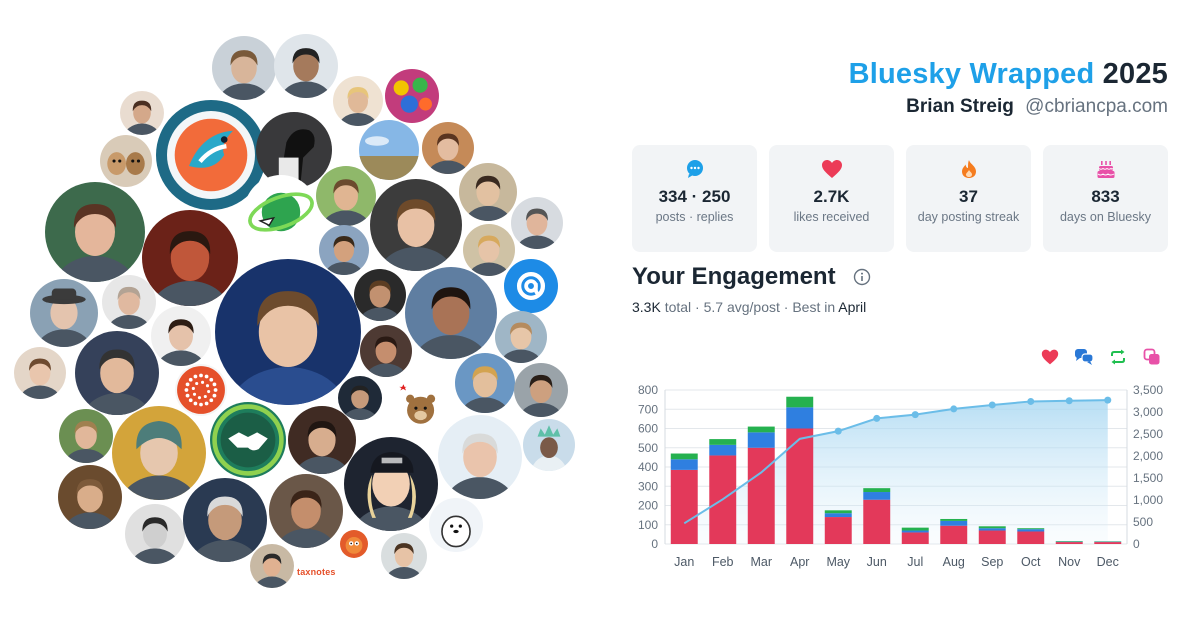 The image size is (1200, 630). Describe the element at coordinates (354, 544) in the screenshot. I see `avatar-squirrel` at that location.